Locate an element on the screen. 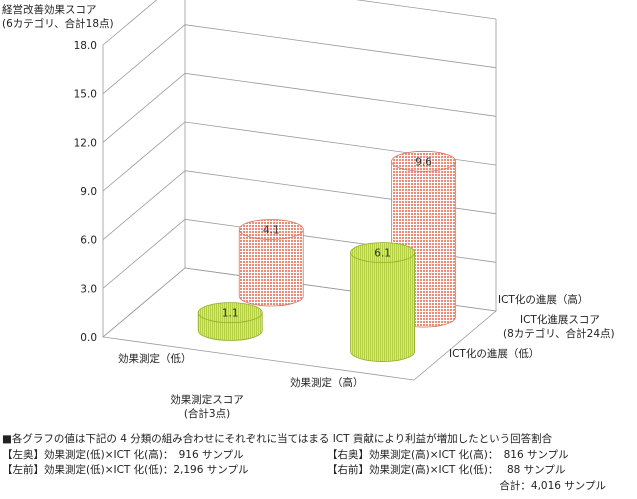  y-tick-label: 0.0 is located at coordinates (88, 338).